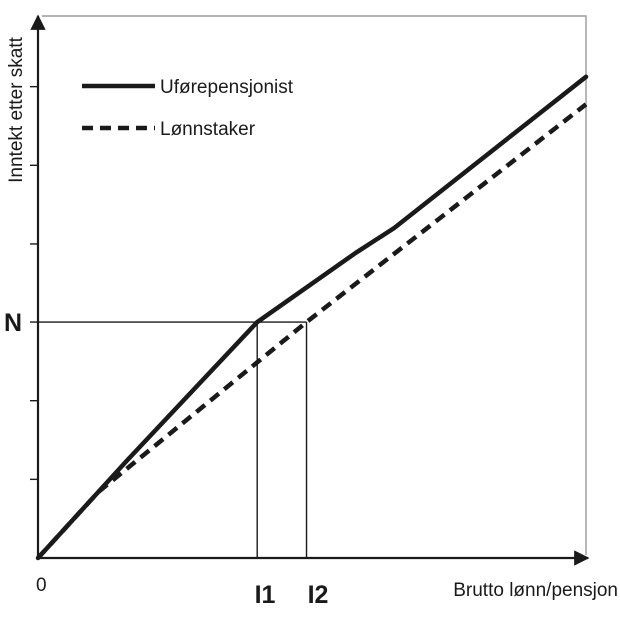  What do you see at coordinates (34, 283) in the screenshot?
I see `y-tick-marks` at bounding box center [34, 283].